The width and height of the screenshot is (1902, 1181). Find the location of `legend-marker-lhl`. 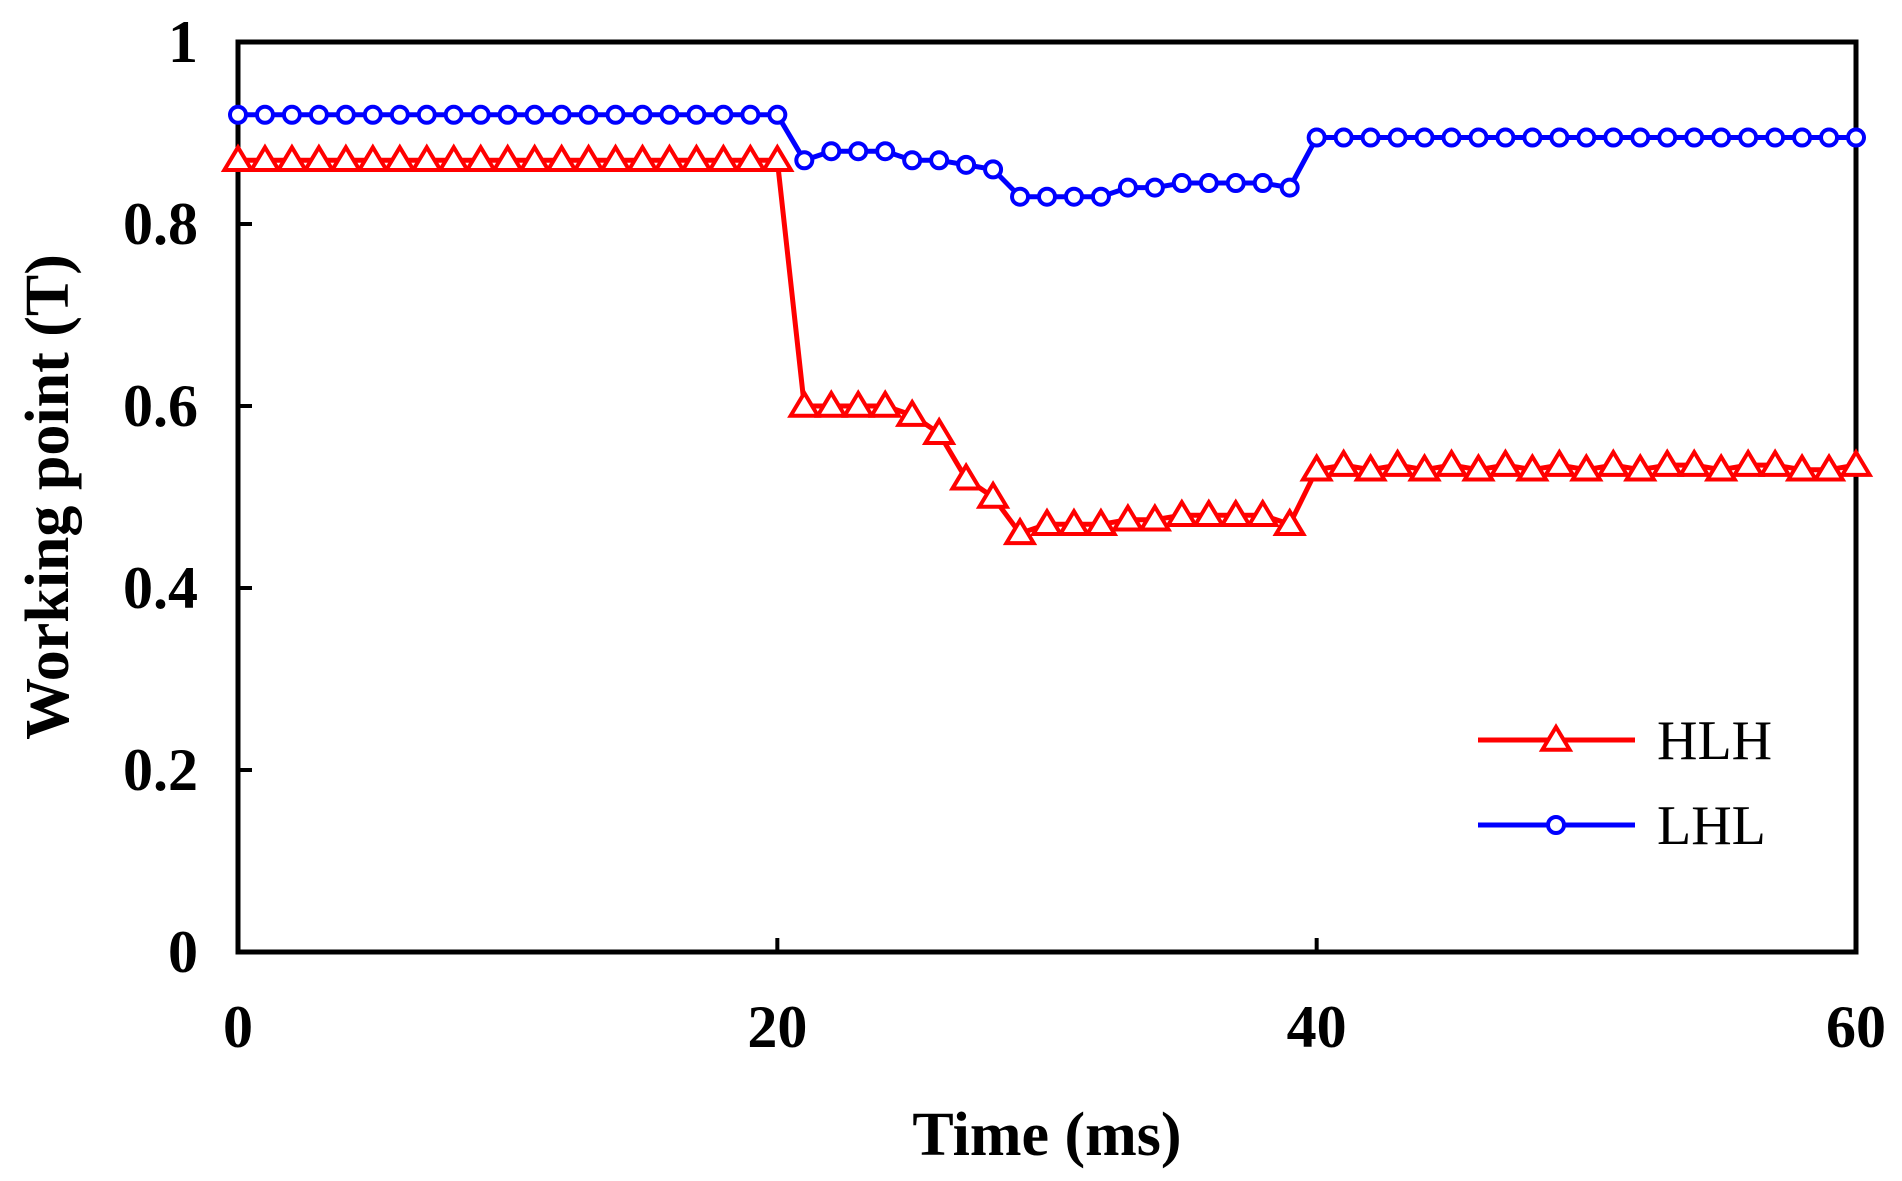

legend-marker-lhl is located at coordinates (1556, 825).